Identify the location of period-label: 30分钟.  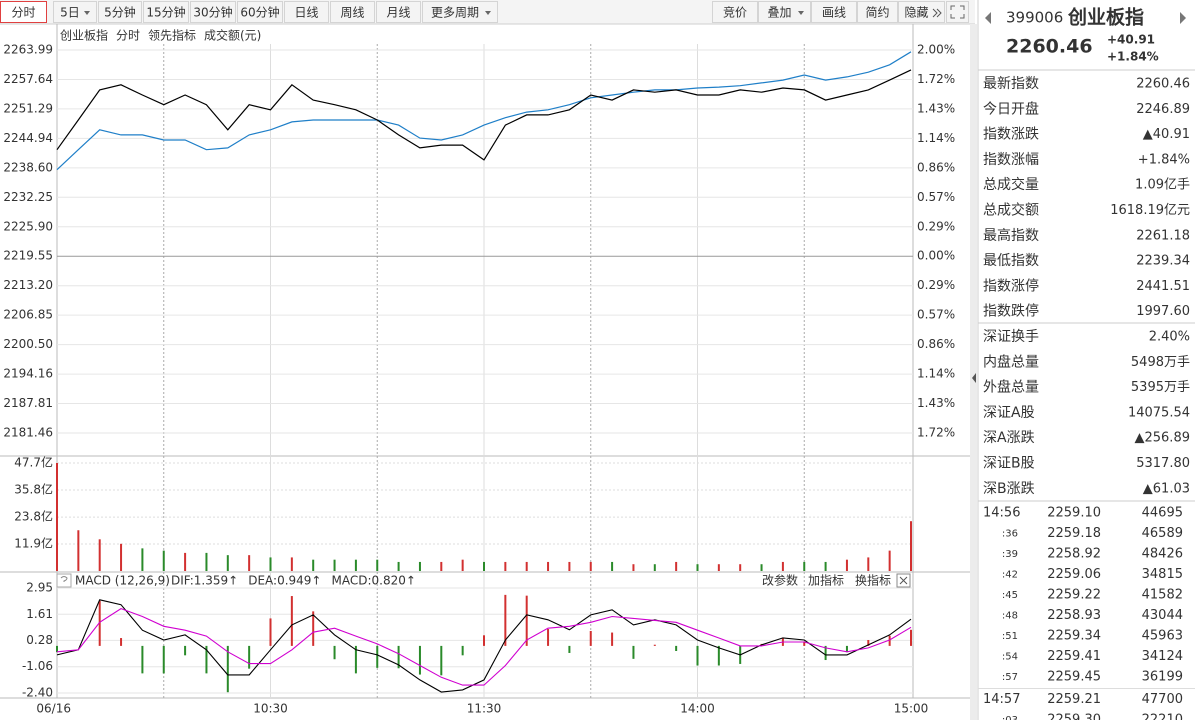
(212, 12).